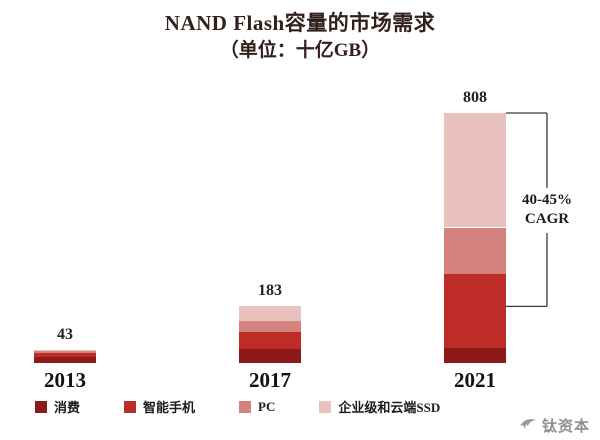 The height and width of the screenshot is (440, 600). Describe the element at coordinates (475, 380) in the screenshot. I see `x-axis-label-2021: 2021` at that location.